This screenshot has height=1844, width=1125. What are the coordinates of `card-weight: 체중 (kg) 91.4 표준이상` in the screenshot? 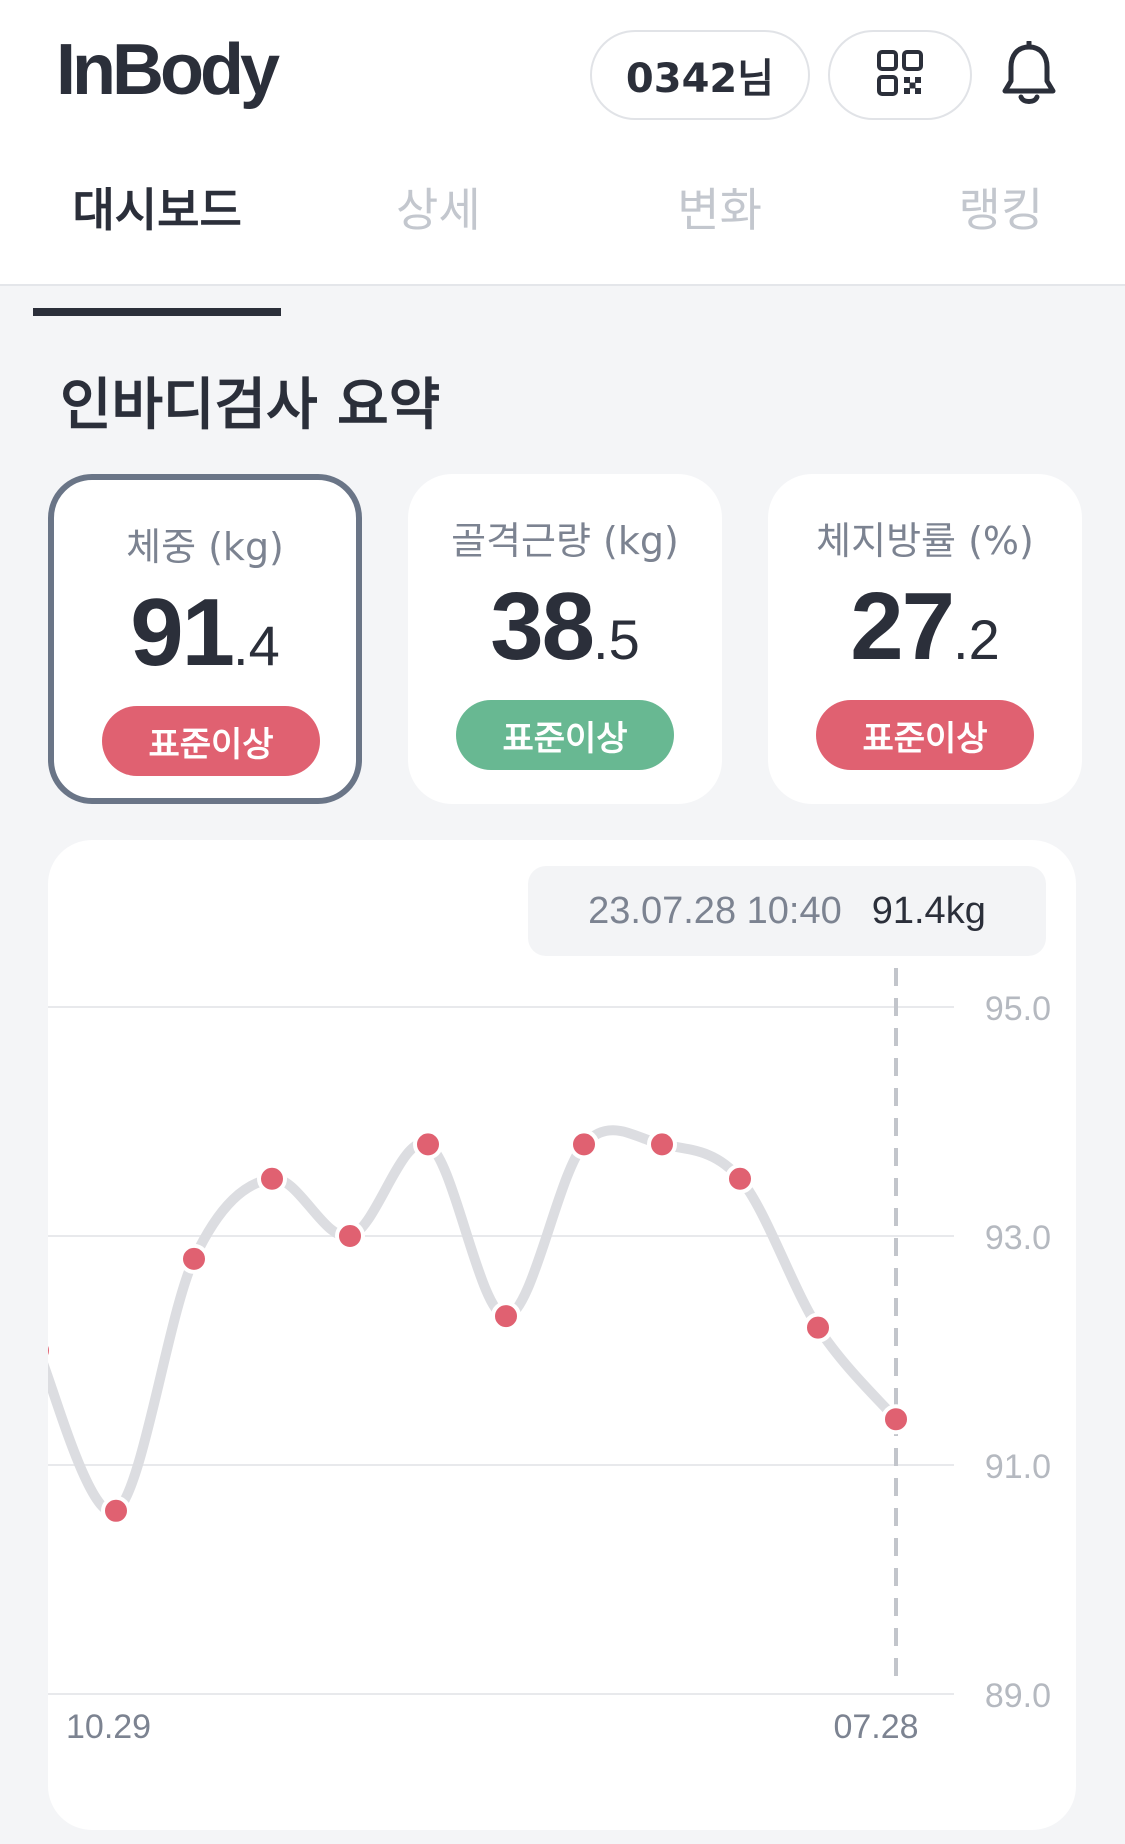 It's located at (205, 639).